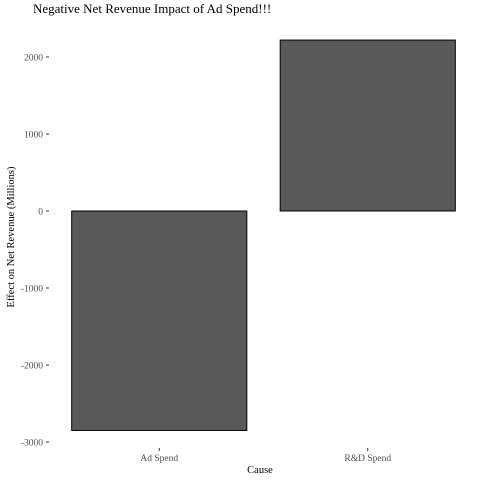  What do you see at coordinates (40, 213) in the screenshot?
I see `y-tick-label: 0` at bounding box center [40, 213].